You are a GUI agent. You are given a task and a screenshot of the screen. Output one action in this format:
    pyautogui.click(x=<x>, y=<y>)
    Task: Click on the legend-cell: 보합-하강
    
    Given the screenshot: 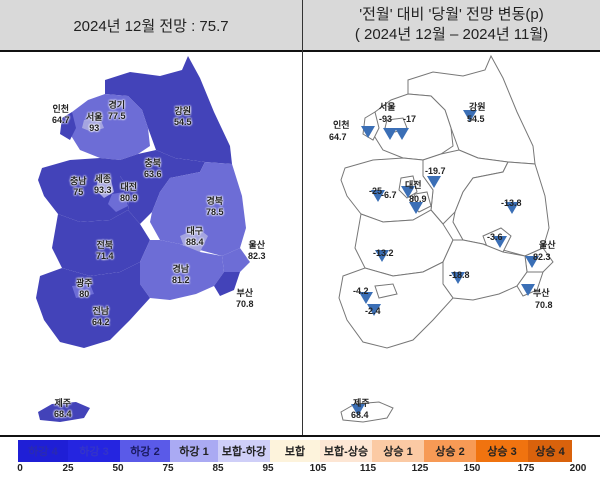 What is the action you would take?
    pyautogui.click(x=244, y=451)
    